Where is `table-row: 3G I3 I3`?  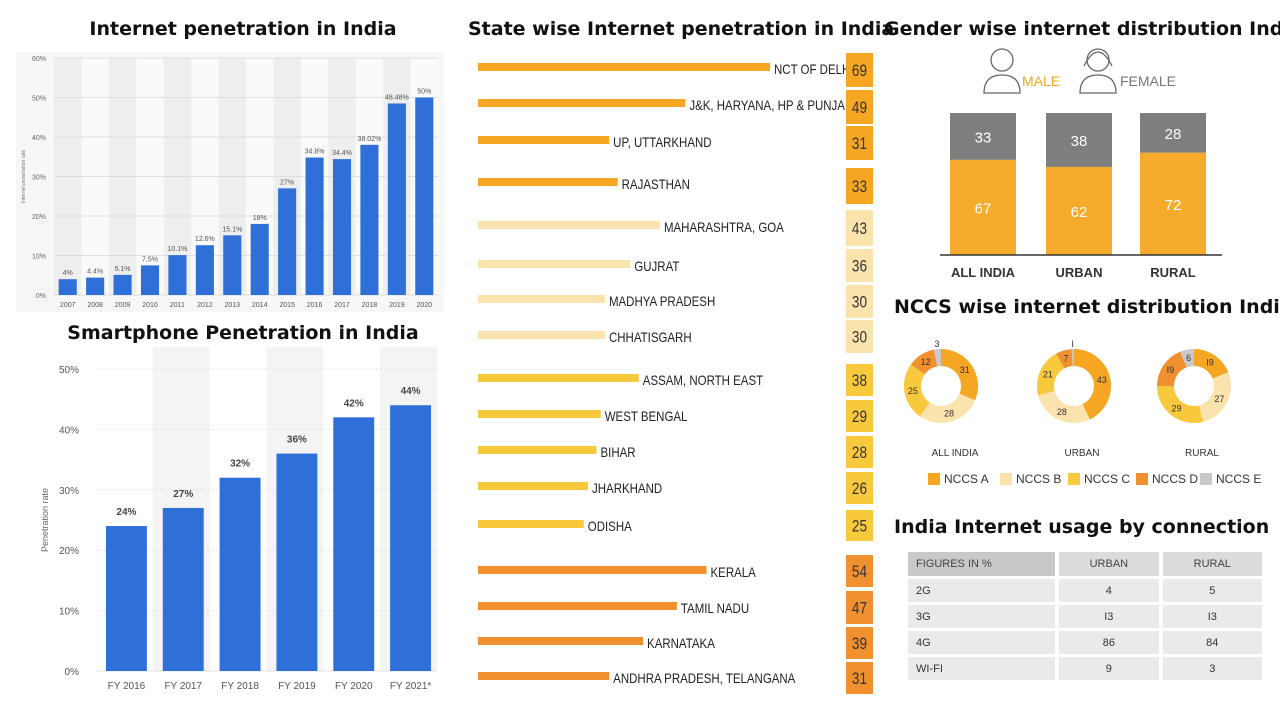
table-row: 3G I3 I3 is located at coordinates (1085, 616).